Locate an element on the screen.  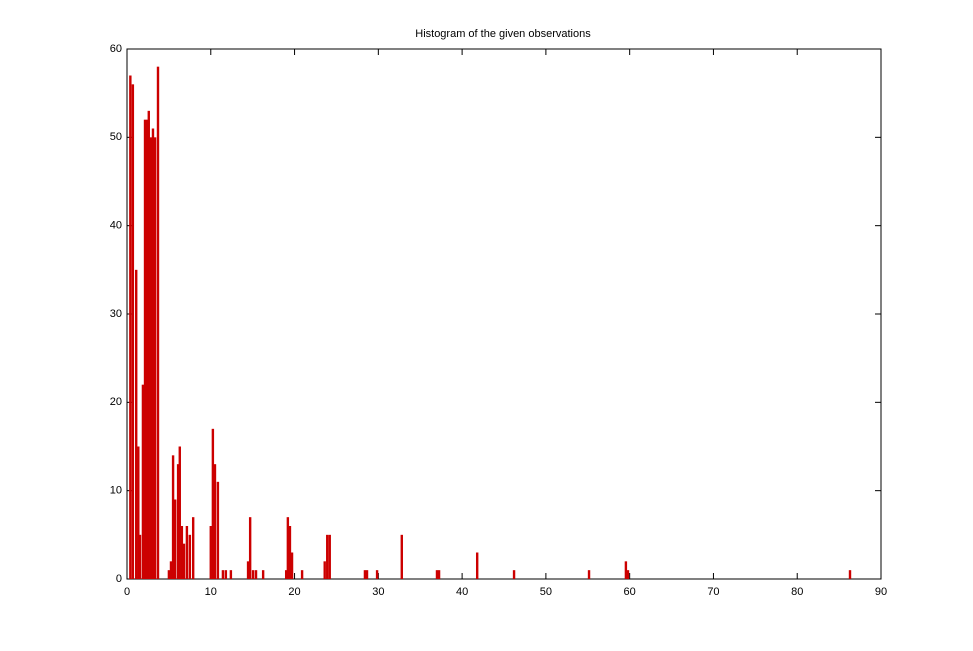
x-tick-label: 0 is located at coordinates (127, 592).